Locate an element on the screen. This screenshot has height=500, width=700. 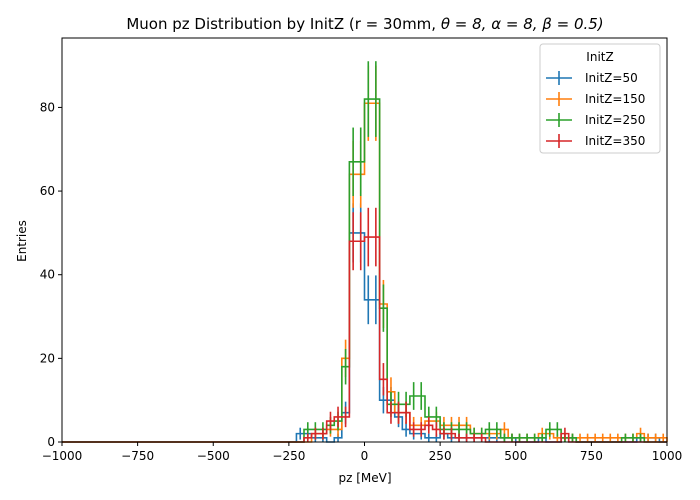
legend-label: InitZ=350 is located at coordinates (615, 141).